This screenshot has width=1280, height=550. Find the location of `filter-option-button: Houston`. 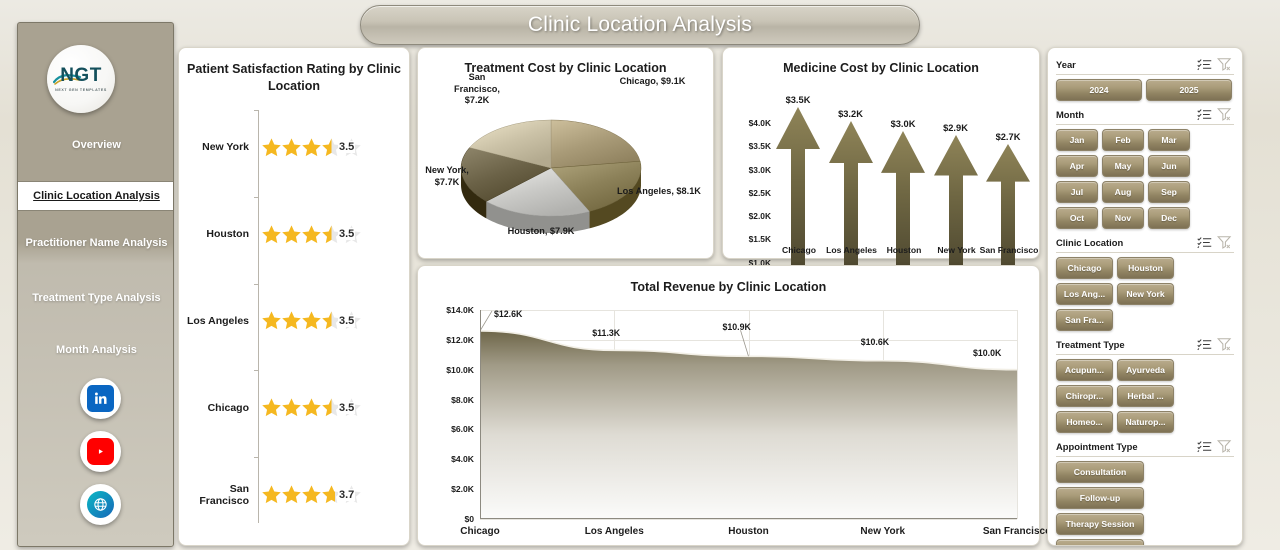

filter-option-button: Houston is located at coordinates (1145, 268).